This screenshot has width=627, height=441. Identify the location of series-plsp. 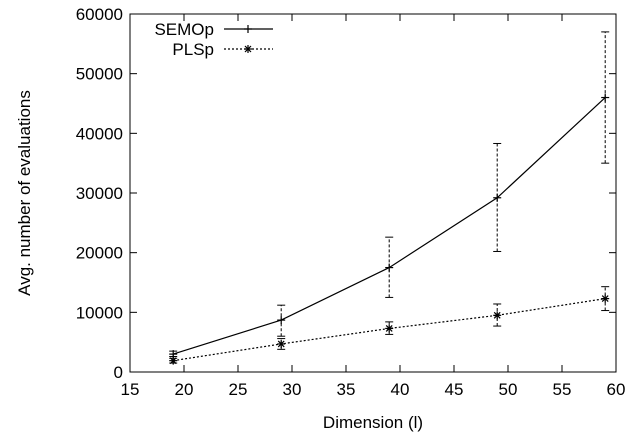
(389, 325).